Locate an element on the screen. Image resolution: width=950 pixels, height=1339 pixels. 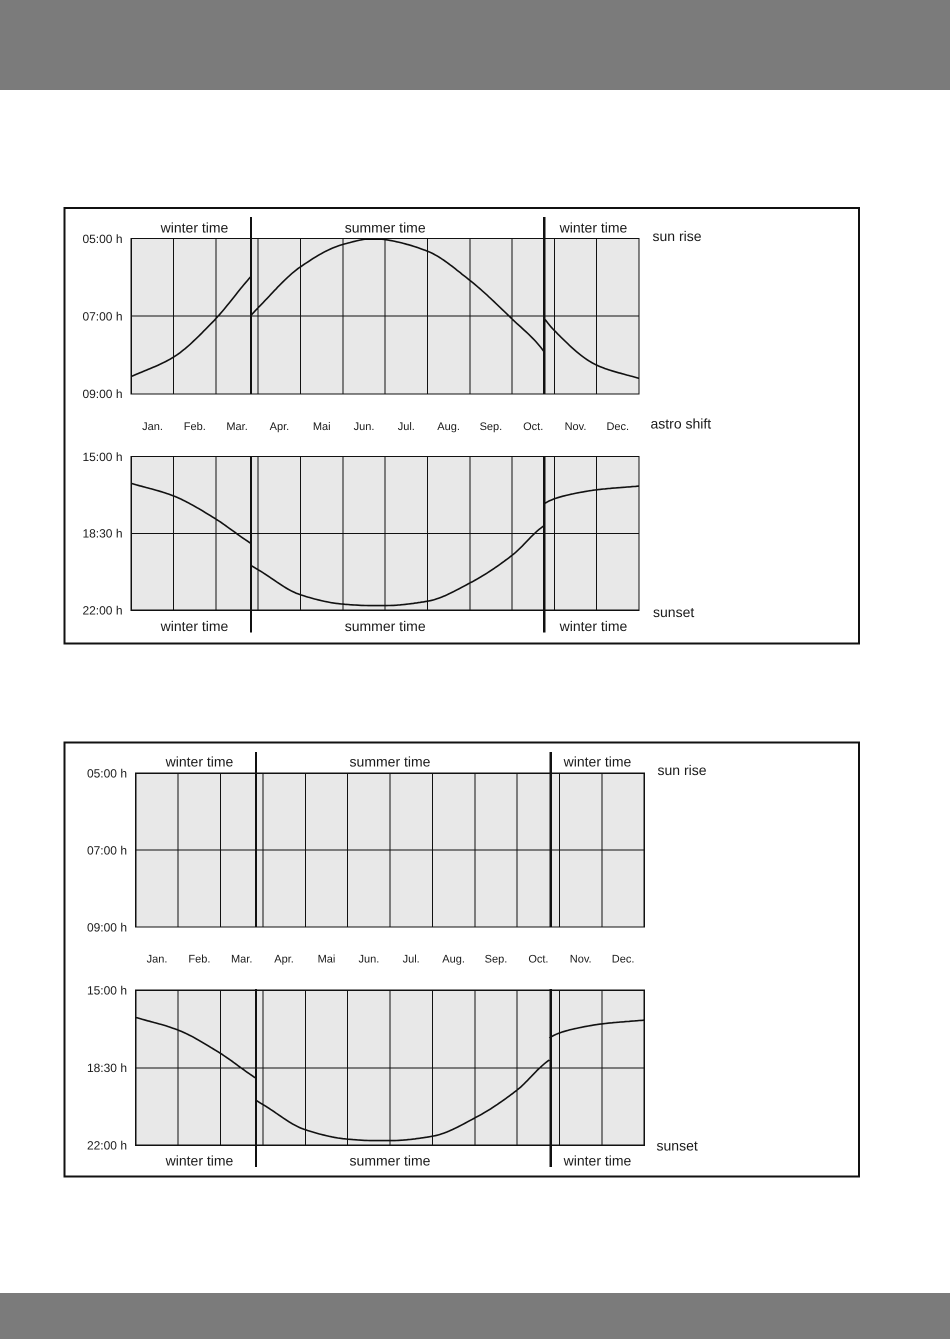
svg-text: astro shift is located at coordinates (681, 424).